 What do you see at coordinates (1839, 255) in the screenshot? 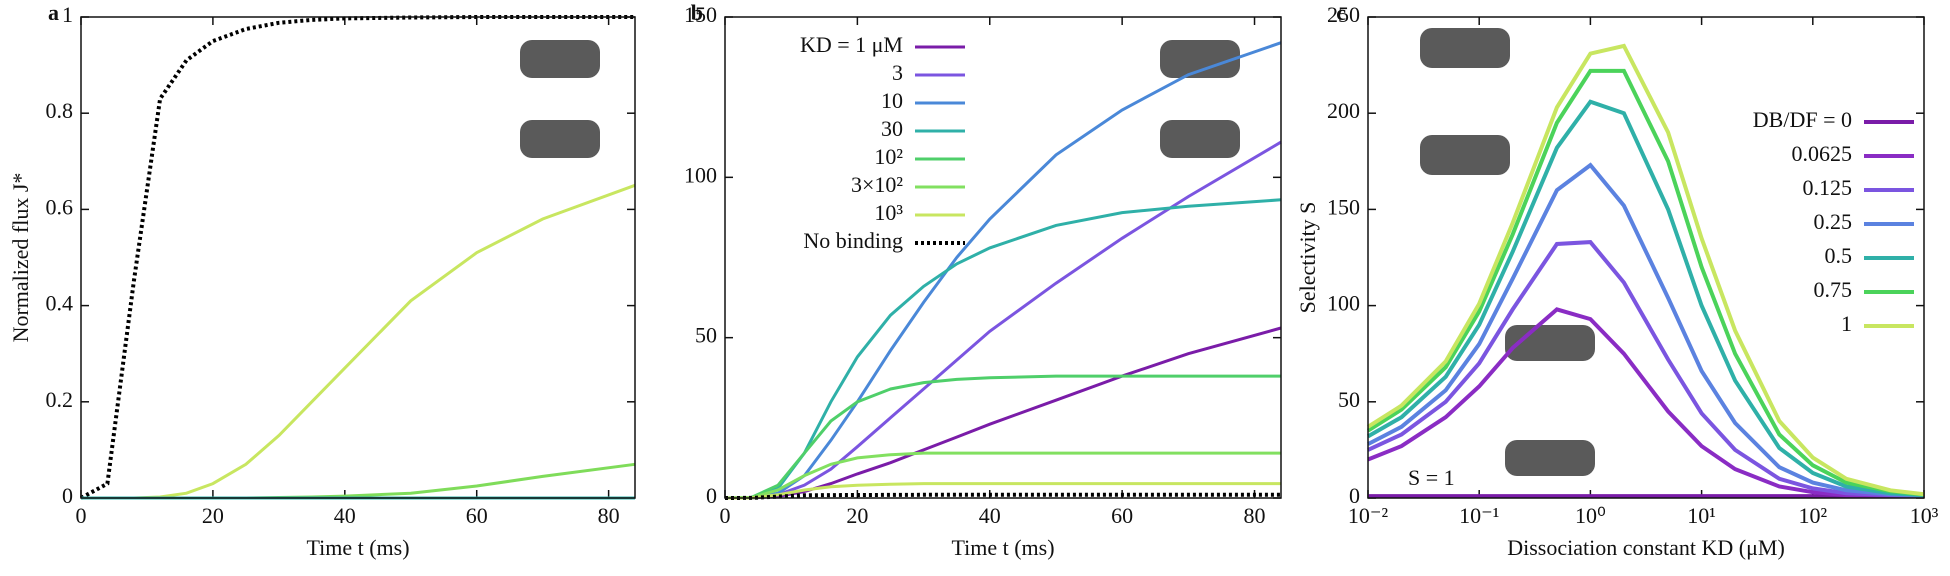
I see `legend-label: 0.5` at bounding box center [1839, 255].